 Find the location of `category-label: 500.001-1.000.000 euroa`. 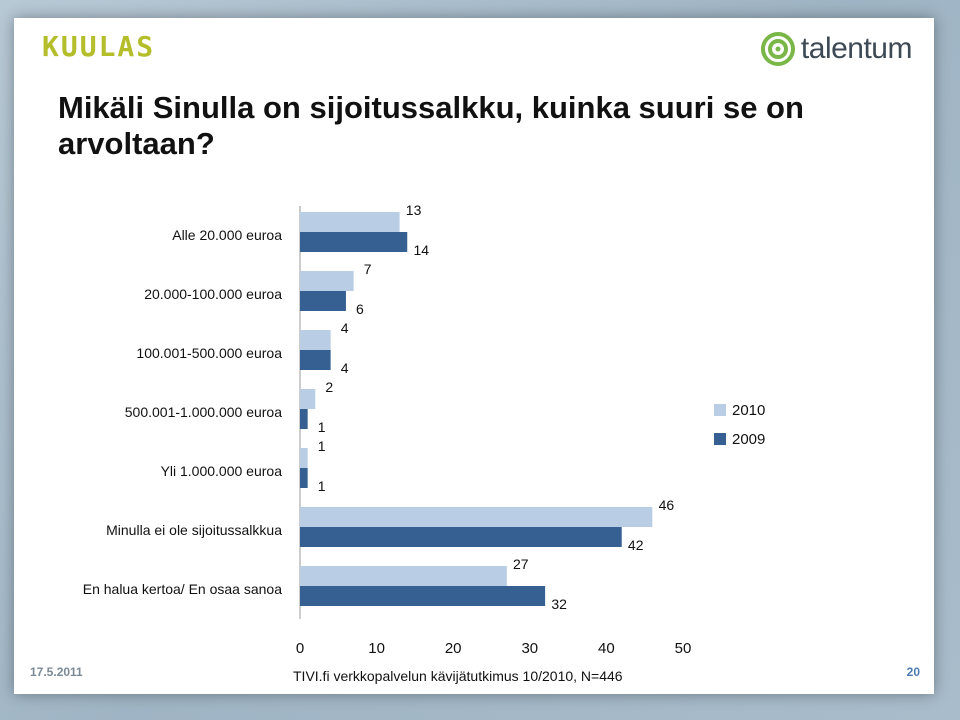

category-label: 500.001-1.000.000 euroa is located at coordinates (203, 412).